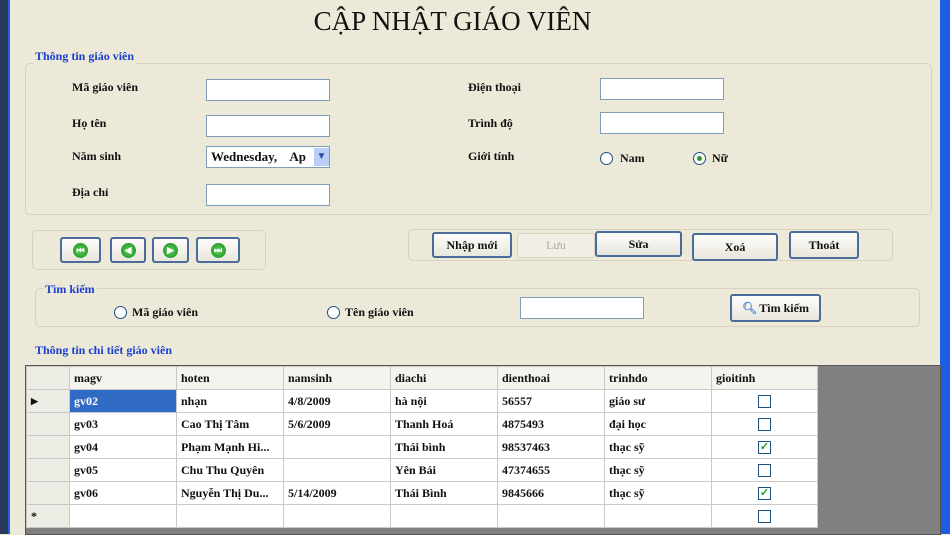  What do you see at coordinates (638, 244) in the screenshot?
I see `edit-button: Sửa` at bounding box center [638, 244].